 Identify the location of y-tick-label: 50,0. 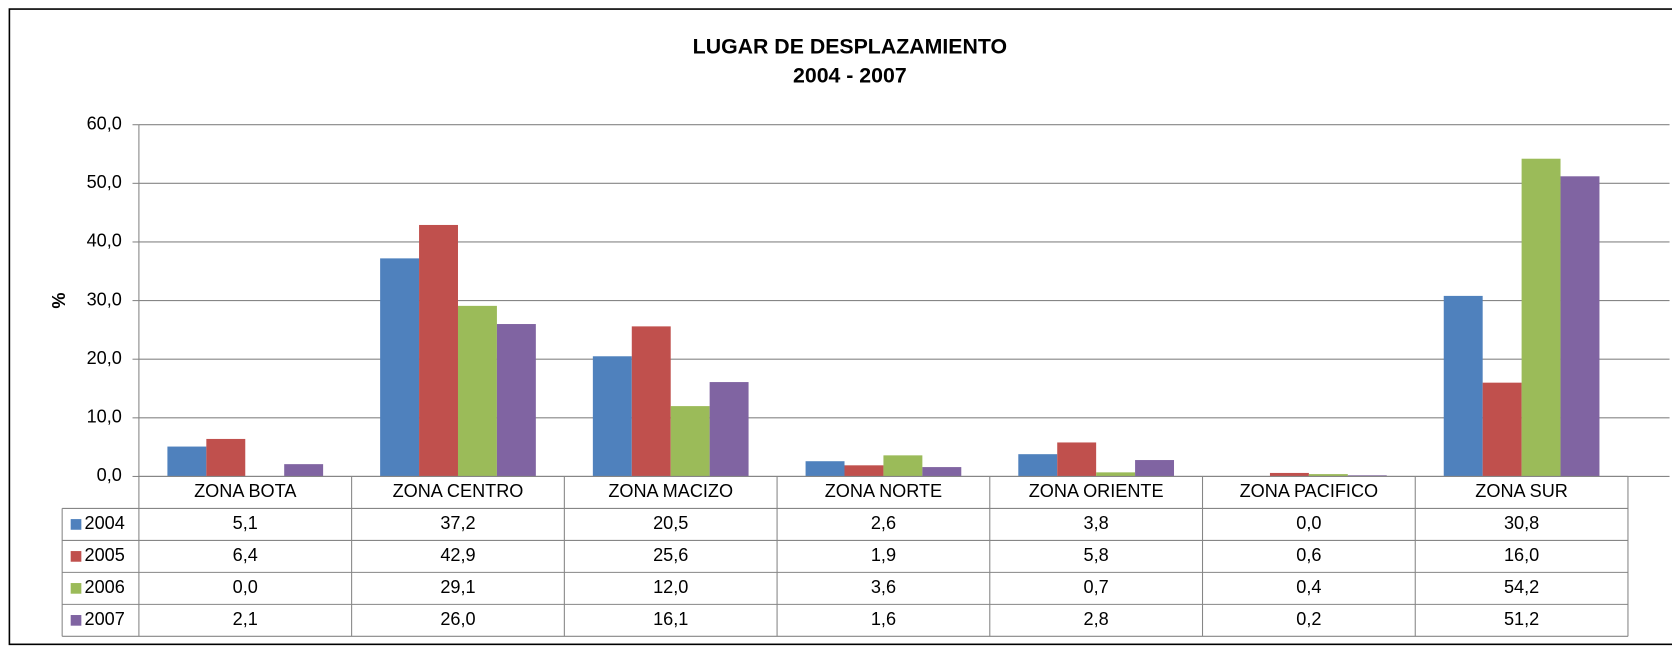
(104, 182).